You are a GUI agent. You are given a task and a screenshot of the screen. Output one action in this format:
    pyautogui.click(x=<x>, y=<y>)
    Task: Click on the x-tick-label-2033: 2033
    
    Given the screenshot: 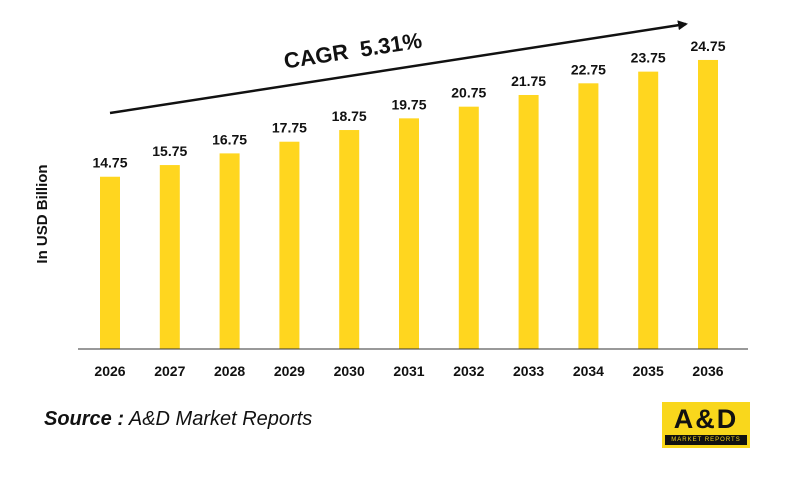 What is the action you would take?
    pyautogui.click(x=528, y=371)
    